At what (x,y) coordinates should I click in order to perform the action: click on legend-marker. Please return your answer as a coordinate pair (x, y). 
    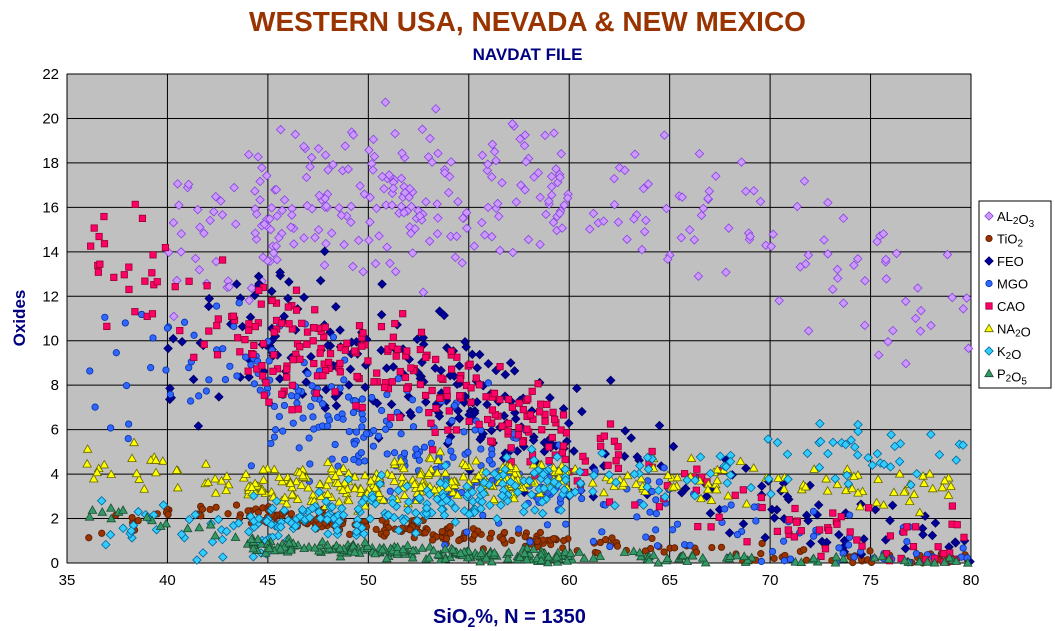
    Looking at the image, I should click on (989, 283).